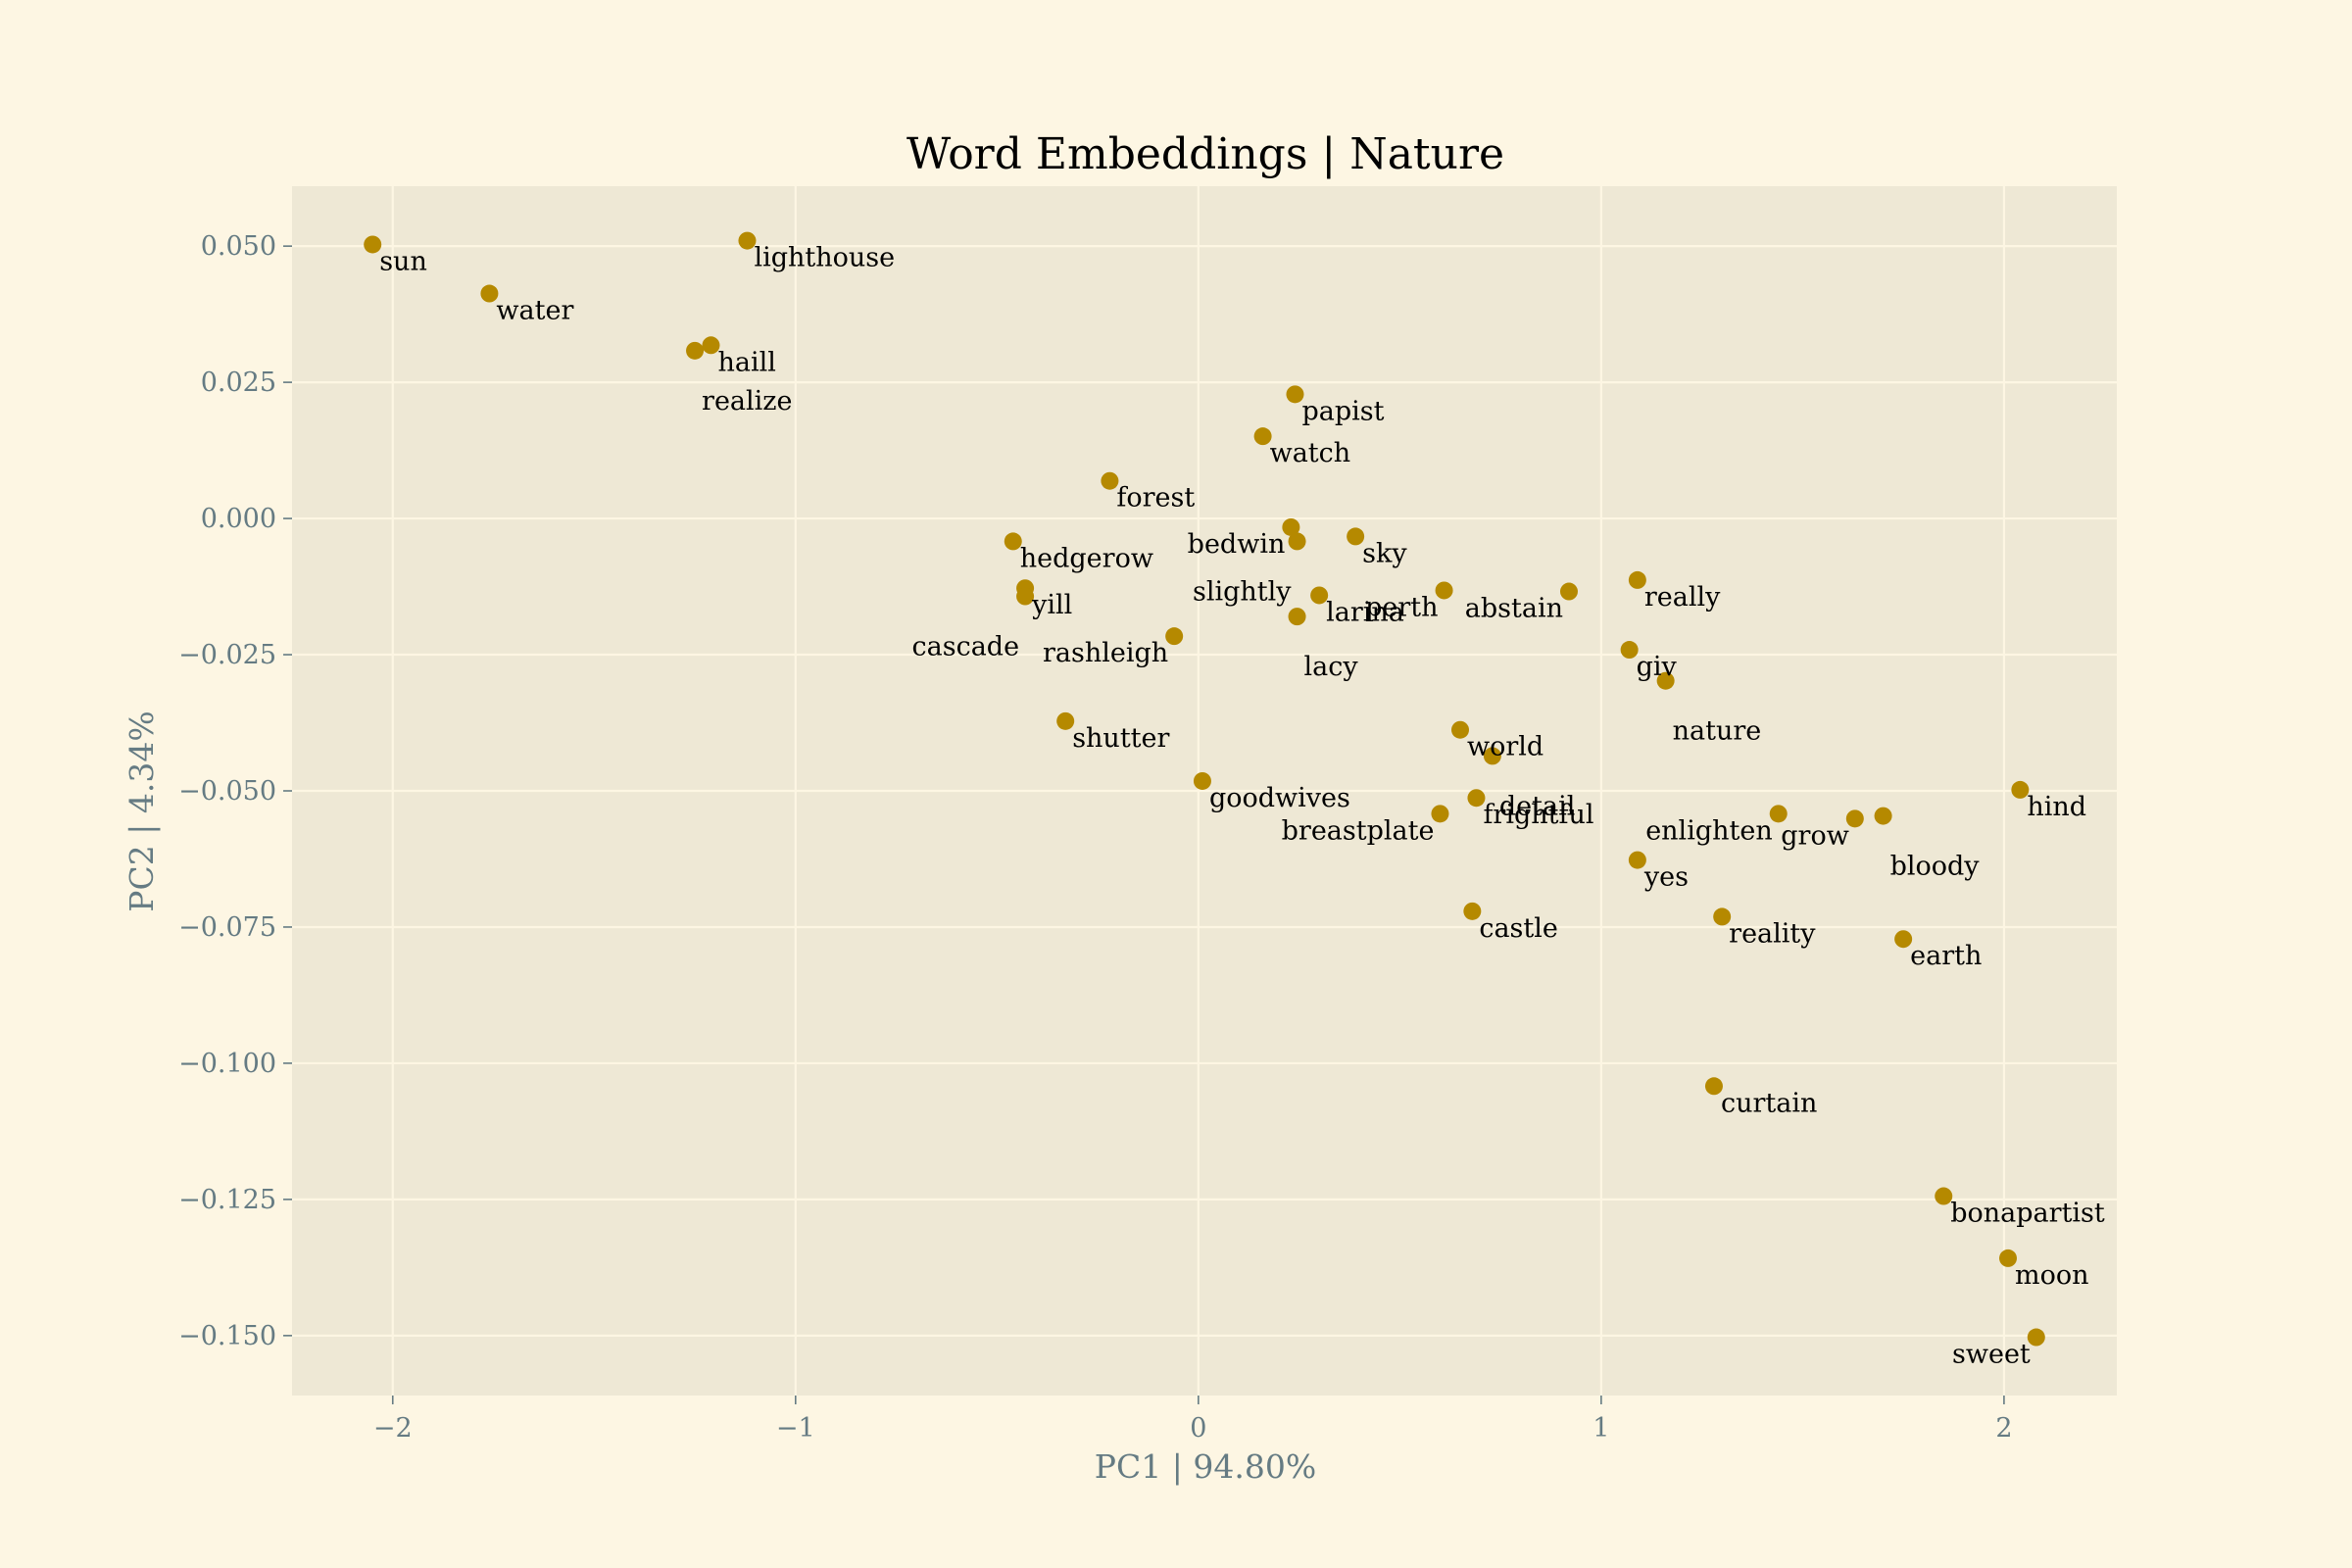 Image resolution: width=2352 pixels, height=1568 pixels. Describe the element at coordinates (1709, 830) in the screenshot. I see `point-label: enlighten` at that location.